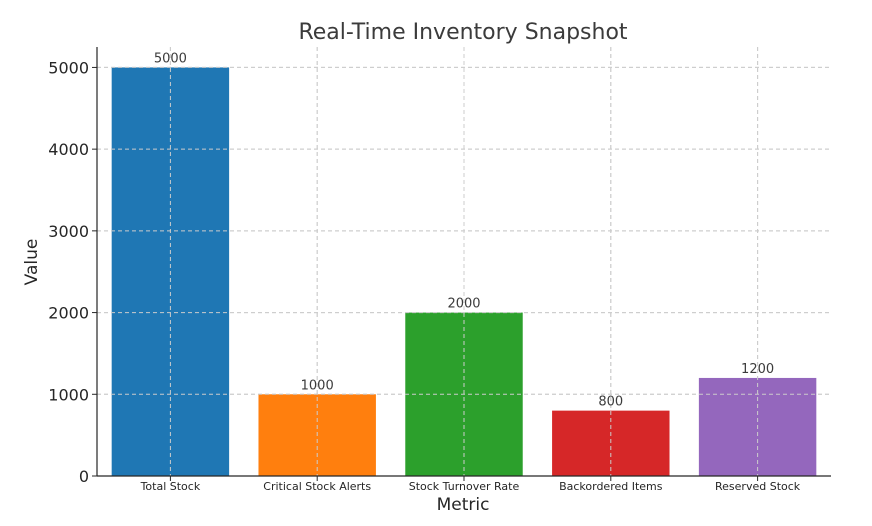  I want to click on bar-value-label: 1000, so click(317, 385).